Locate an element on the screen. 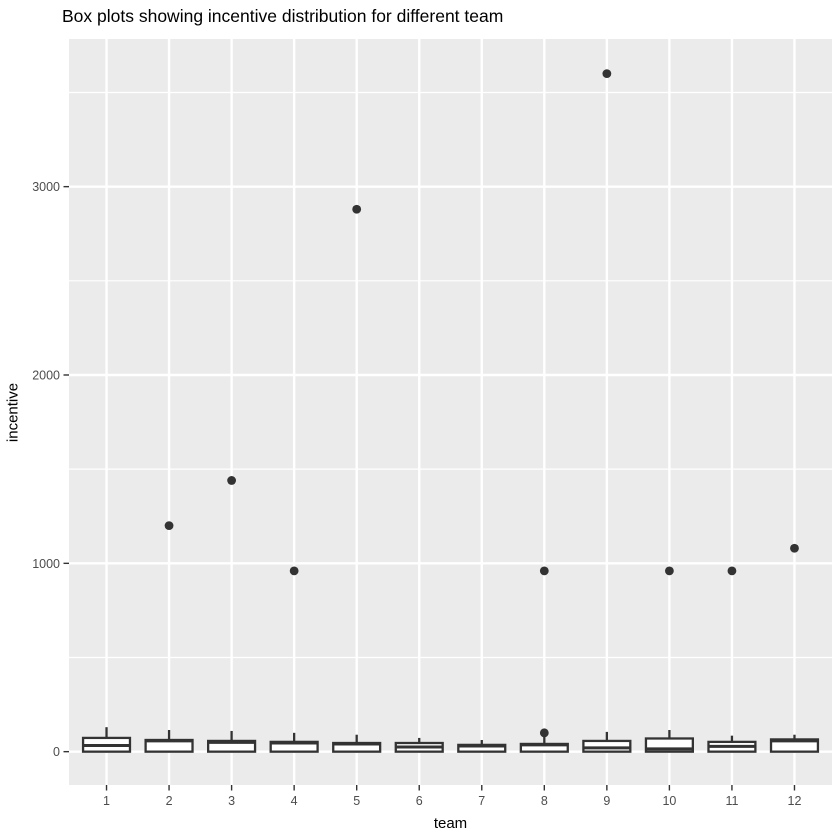  x-tick-label: 10 is located at coordinates (669, 801).